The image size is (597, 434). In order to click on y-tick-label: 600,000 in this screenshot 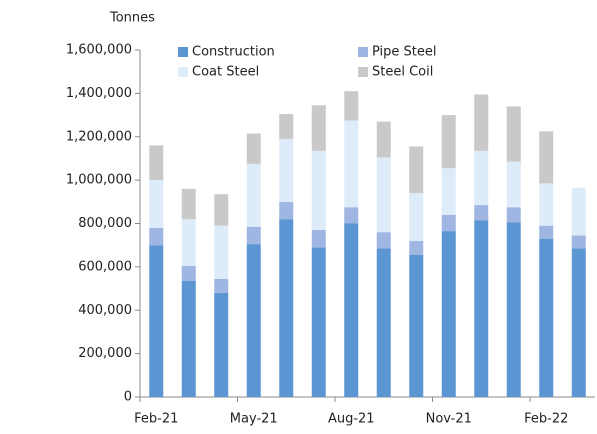, I will do `click(105, 266)`.